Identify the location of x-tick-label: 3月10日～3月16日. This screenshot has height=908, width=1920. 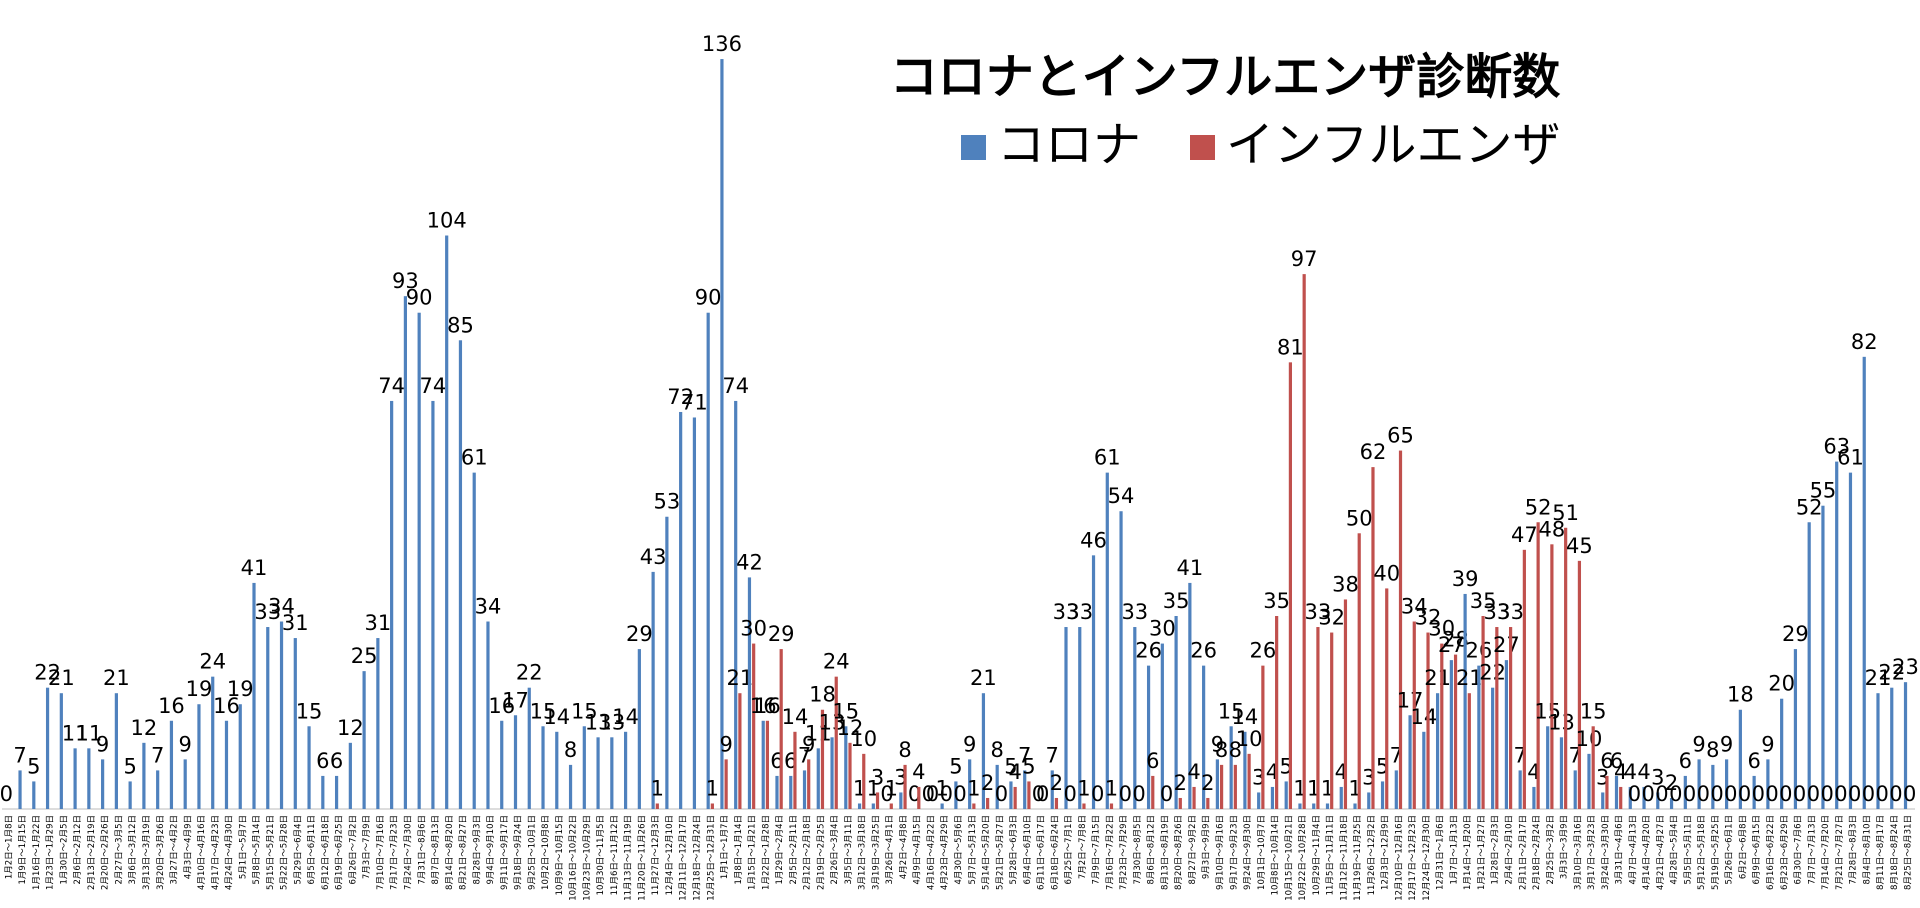
(1578, 852).